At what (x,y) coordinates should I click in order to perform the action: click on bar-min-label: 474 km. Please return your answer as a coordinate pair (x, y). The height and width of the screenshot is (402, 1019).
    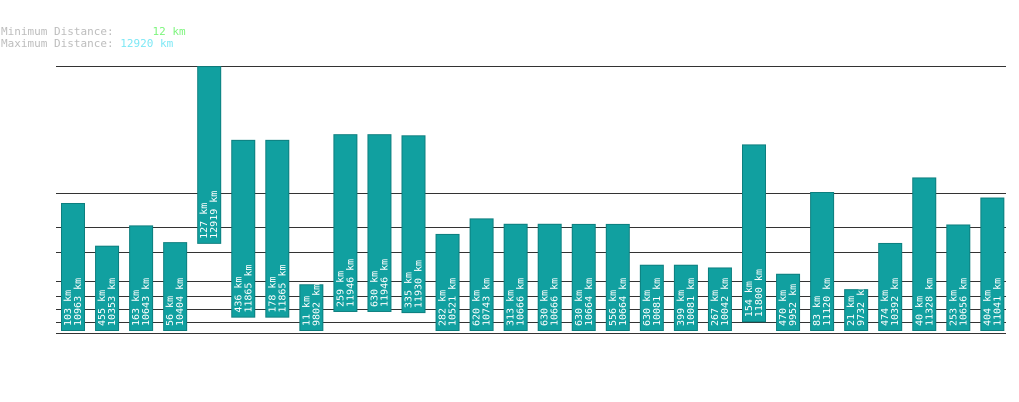
    Looking at the image, I should click on (885, 308).